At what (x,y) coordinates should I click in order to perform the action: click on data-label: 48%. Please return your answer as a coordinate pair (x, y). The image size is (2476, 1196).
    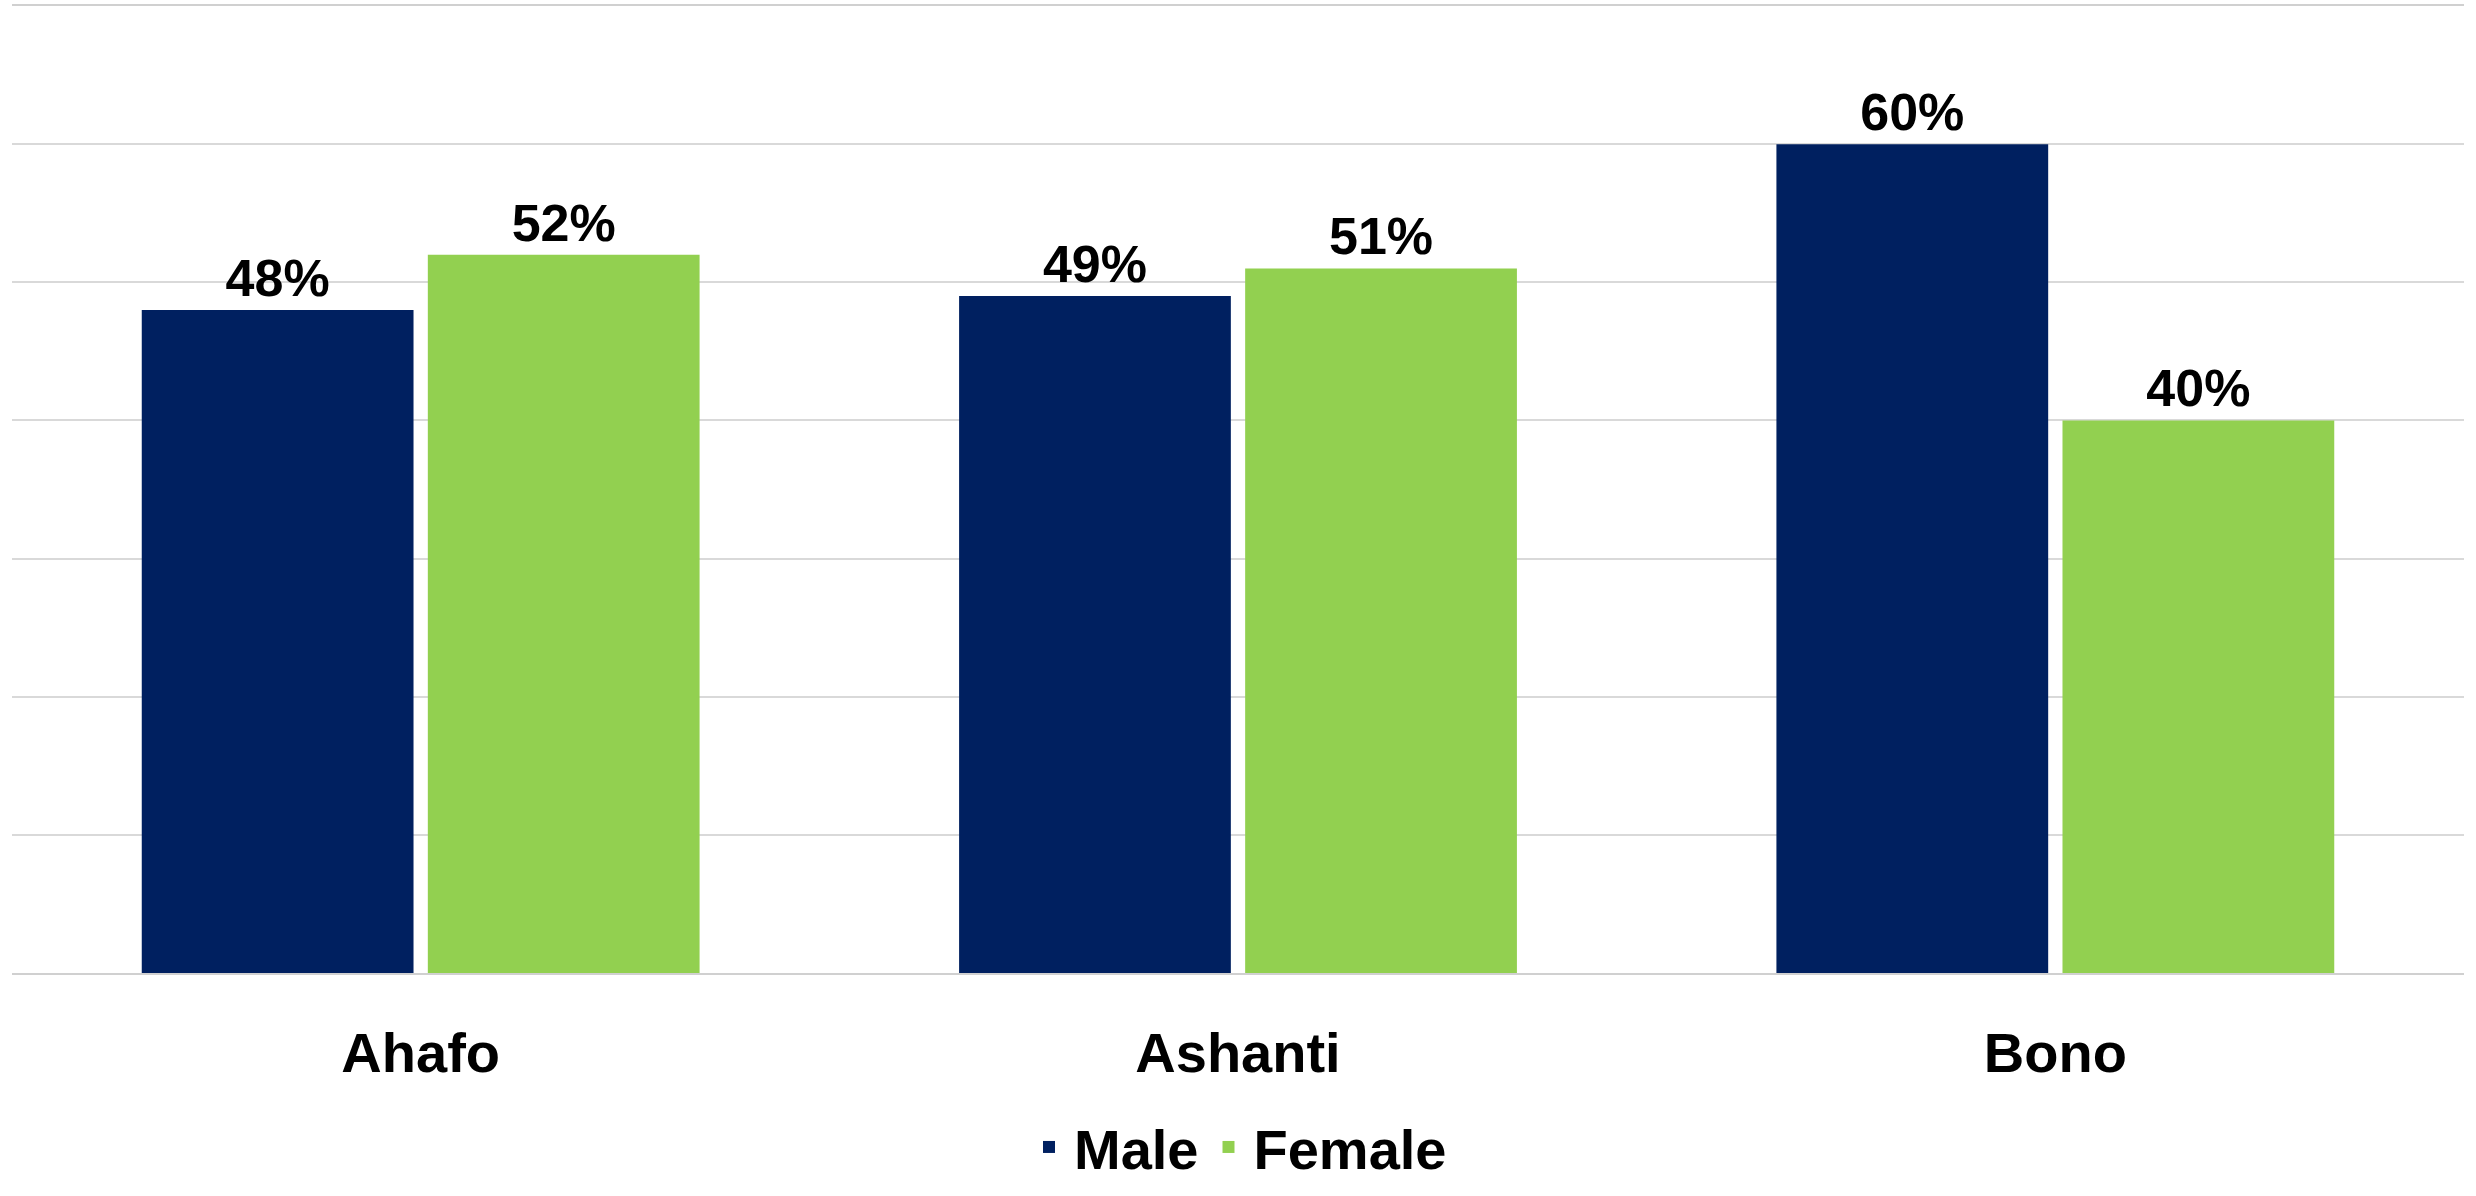
    Looking at the image, I should click on (277, 277).